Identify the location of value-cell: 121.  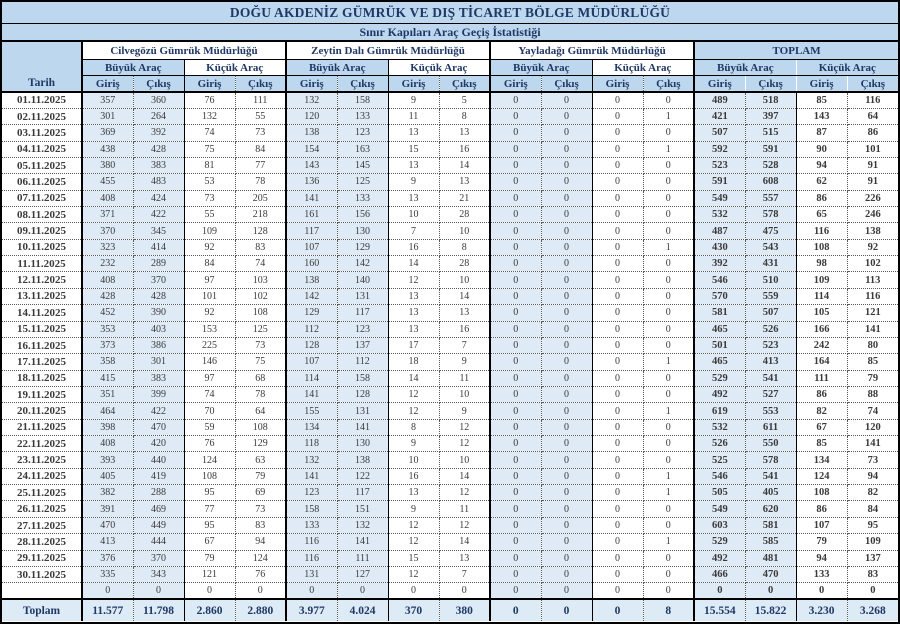
(210, 575).